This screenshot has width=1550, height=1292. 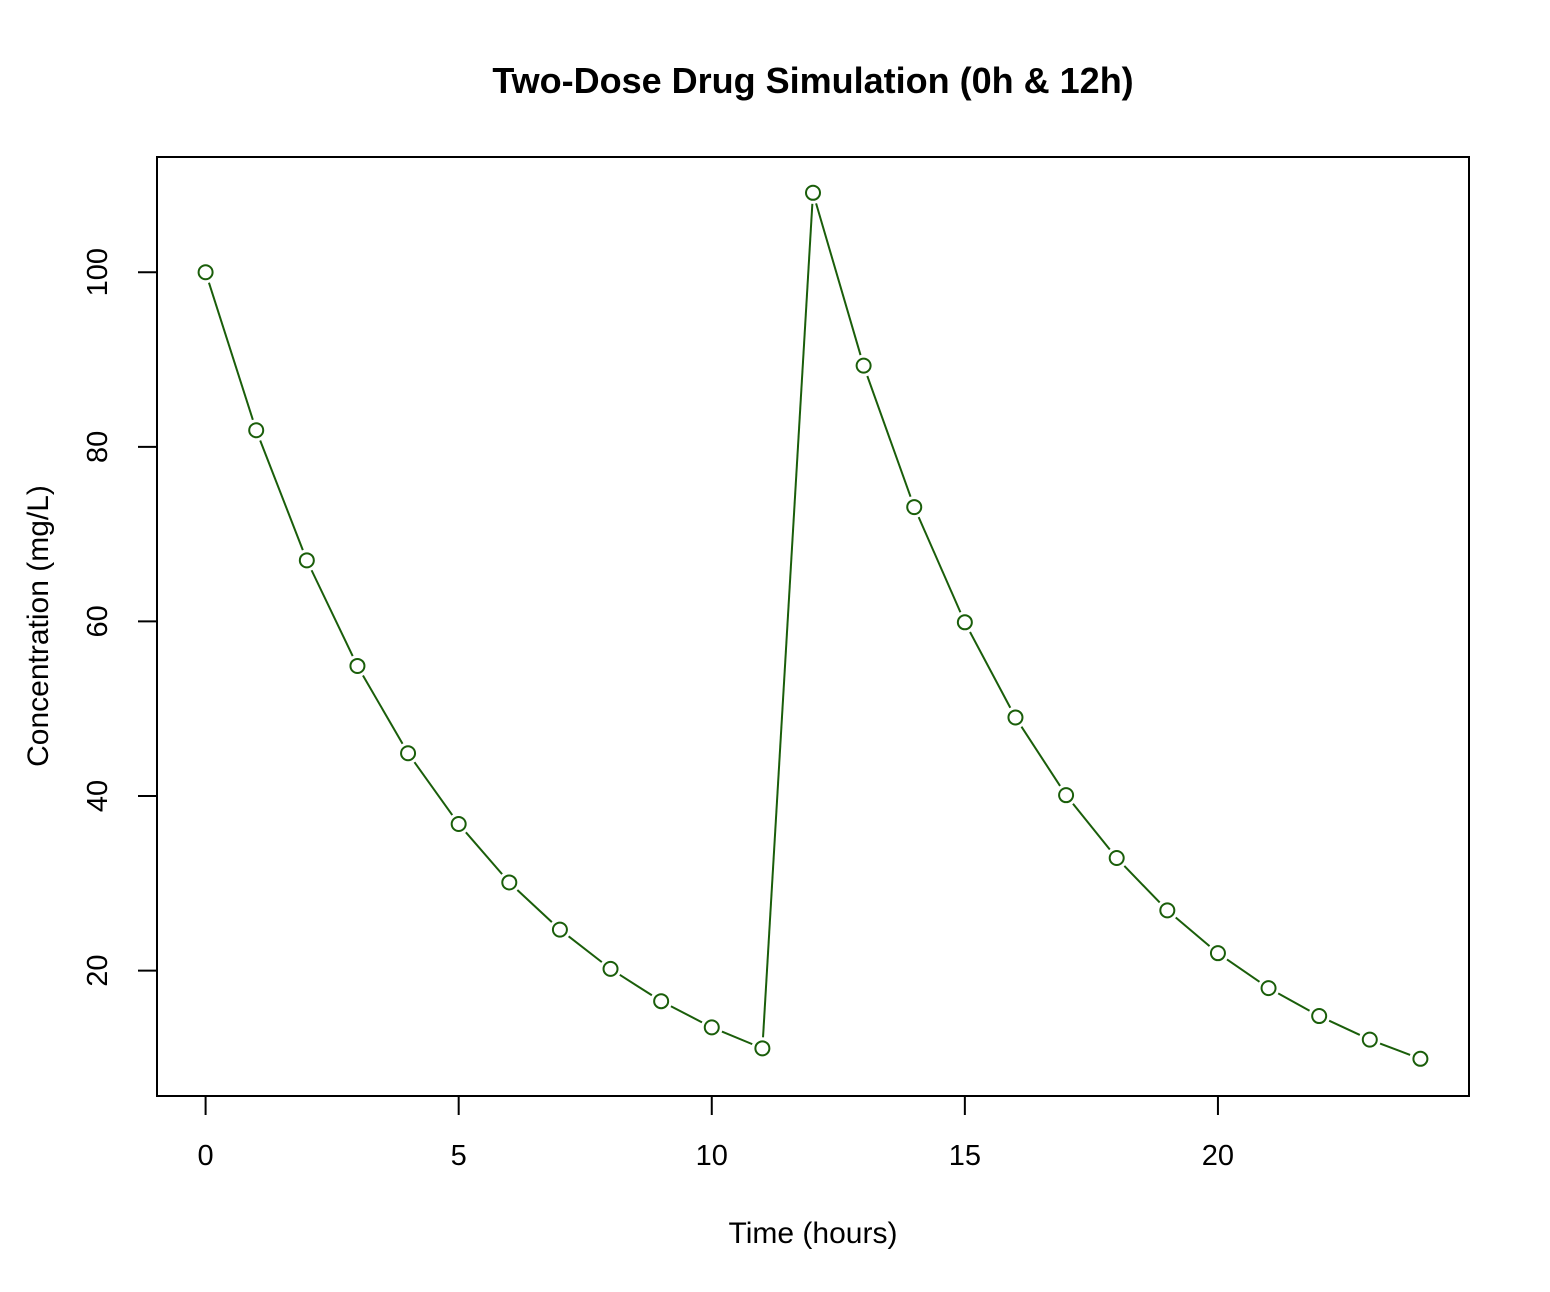 I want to click on y-tick-label: 60, so click(x=98, y=621).